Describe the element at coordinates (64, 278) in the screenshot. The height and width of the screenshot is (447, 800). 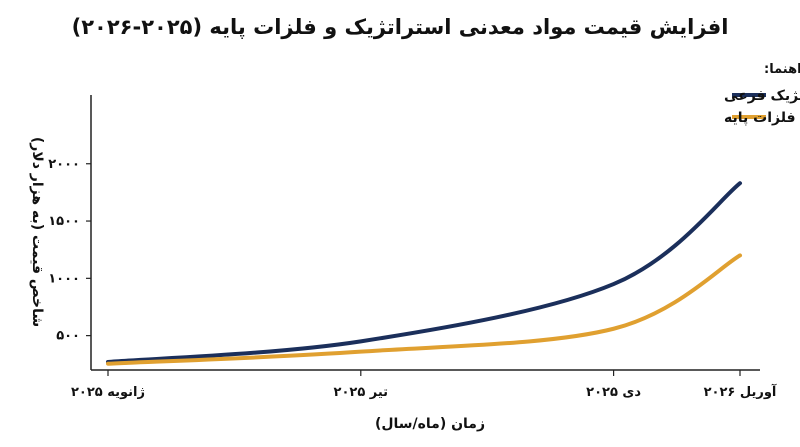
I see `y-tick-label: ۱۰۰۰` at that location.